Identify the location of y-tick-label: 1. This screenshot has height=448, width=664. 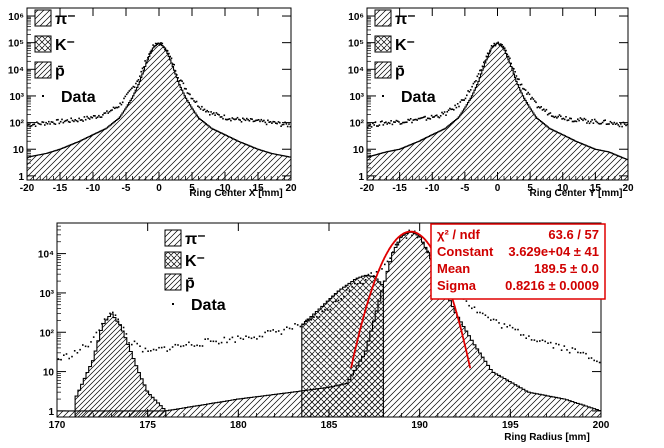
(51, 412).